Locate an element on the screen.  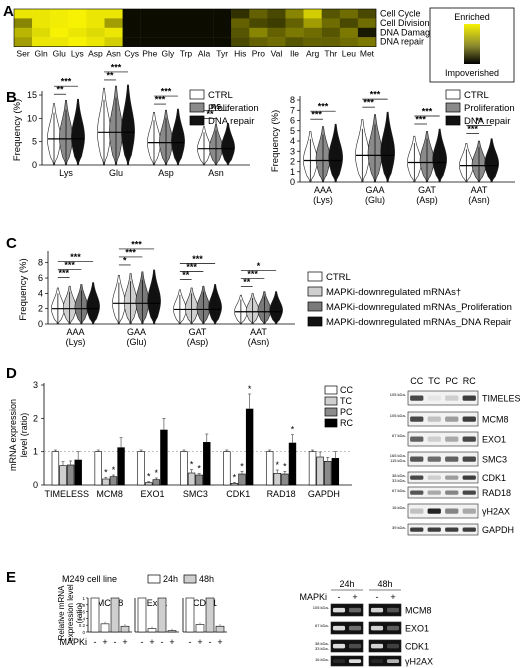
treatment-sign: - is located at coordinates (190, 642).